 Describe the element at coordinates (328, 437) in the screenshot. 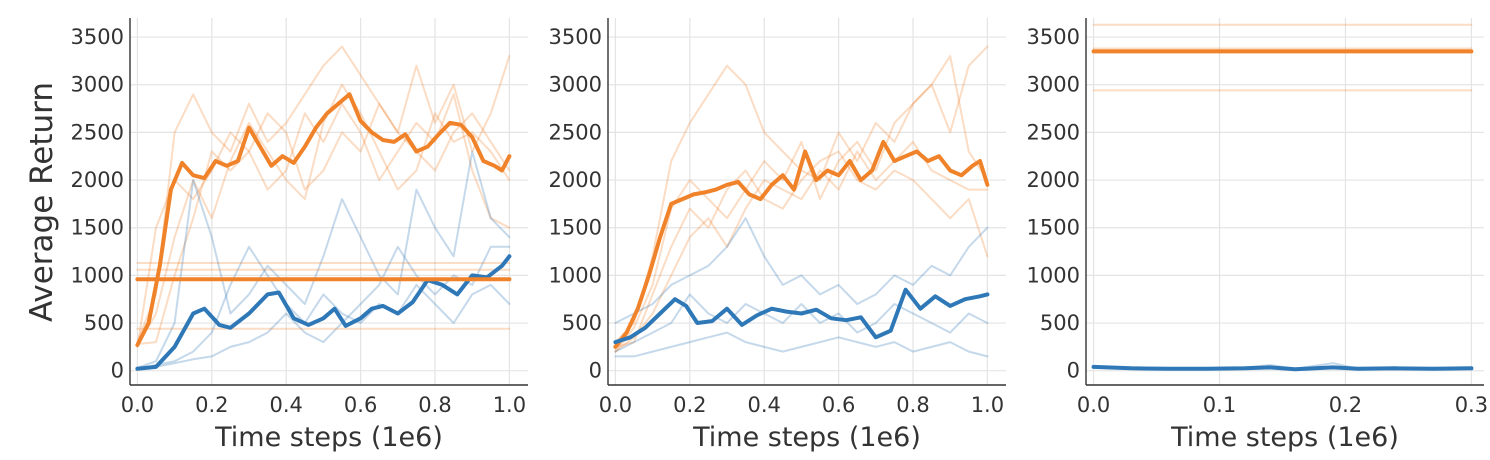

I see `x-axis-label-left: Time steps (1e6)` at that location.